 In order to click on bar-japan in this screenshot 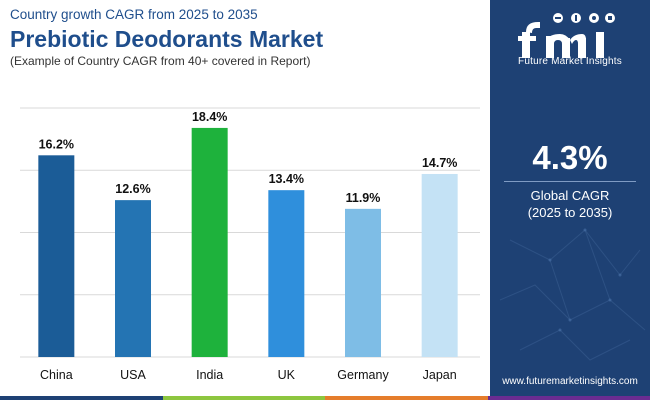, I will do `click(439, 265)`.